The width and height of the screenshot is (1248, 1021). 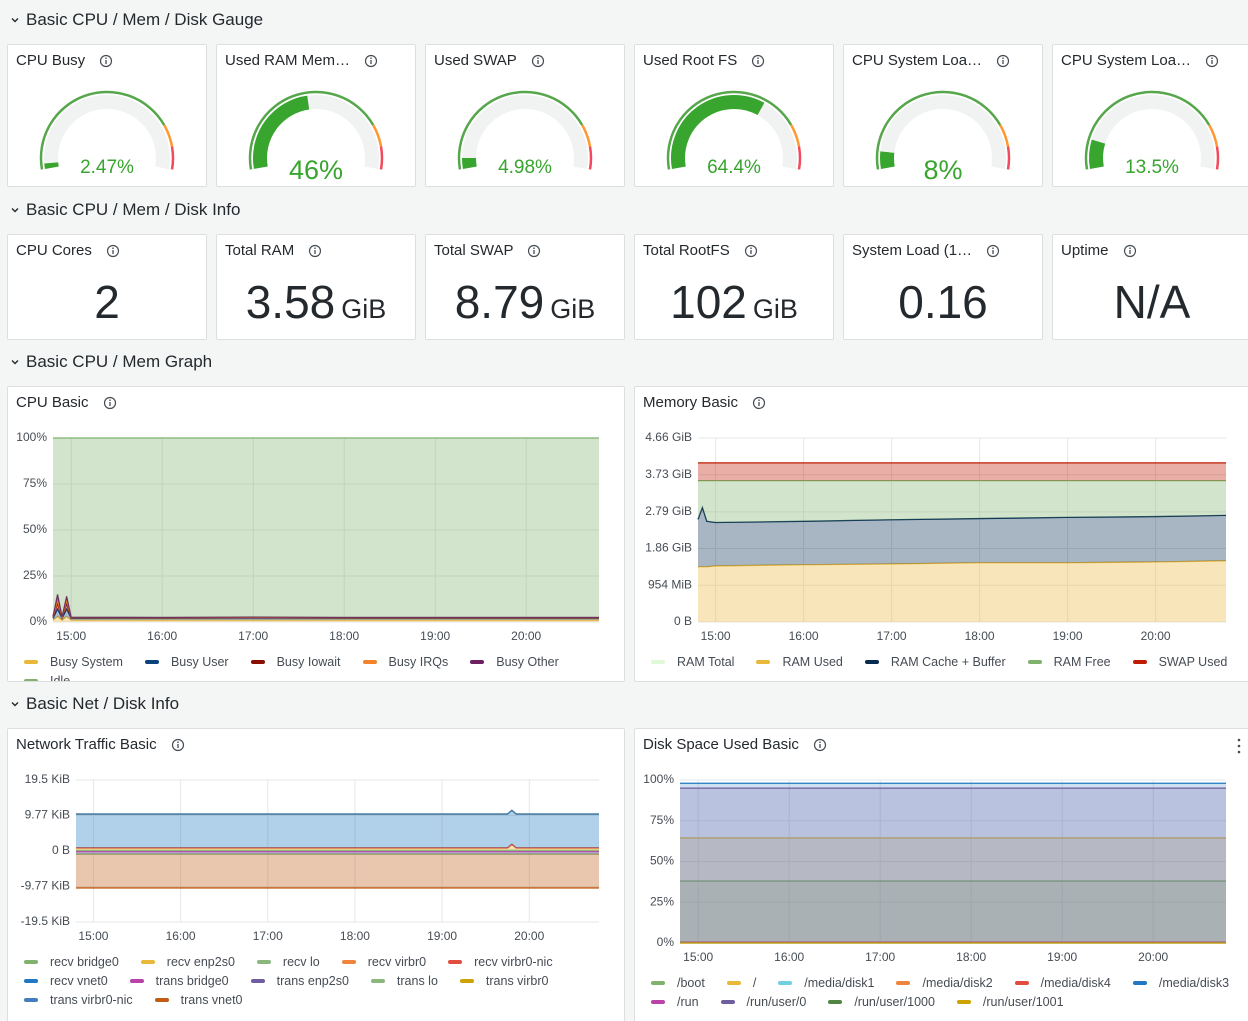 I want to click on row-header: Basic CPU / Mem / Disk Gauge, so click(x=136, y=20).